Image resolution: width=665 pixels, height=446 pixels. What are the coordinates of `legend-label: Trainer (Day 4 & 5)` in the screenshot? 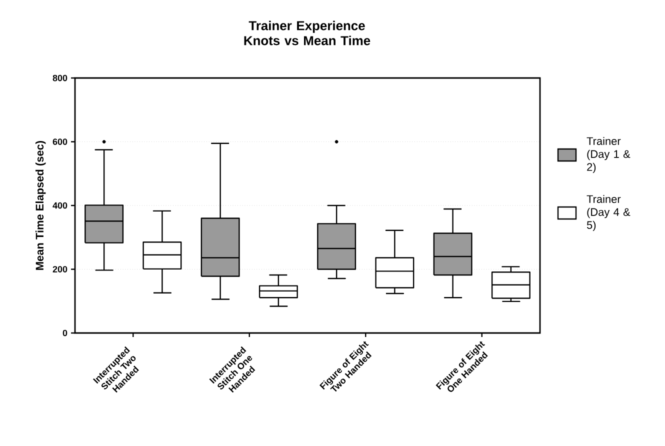 It's located at (608, 213).